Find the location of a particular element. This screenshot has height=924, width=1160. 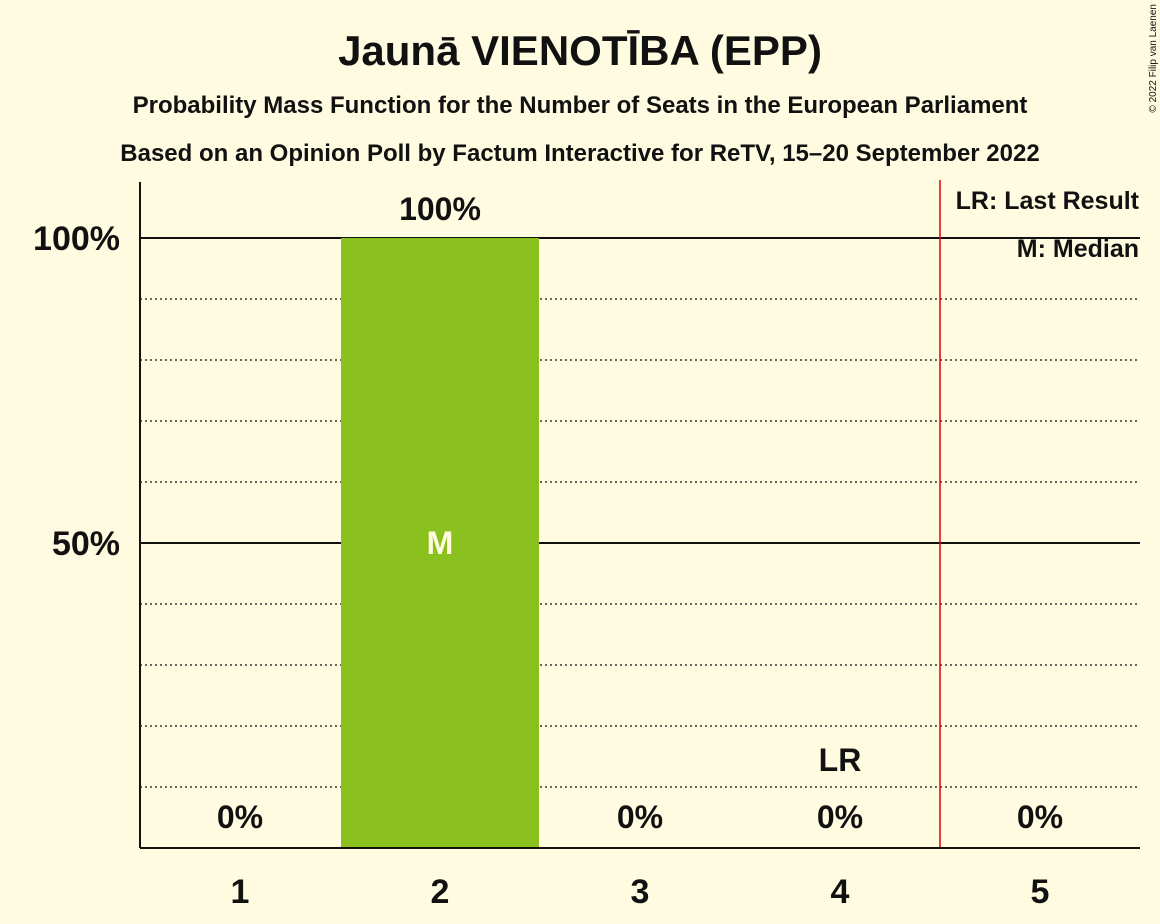

x-tick-label: 1 is located at coordinates (240, 892).